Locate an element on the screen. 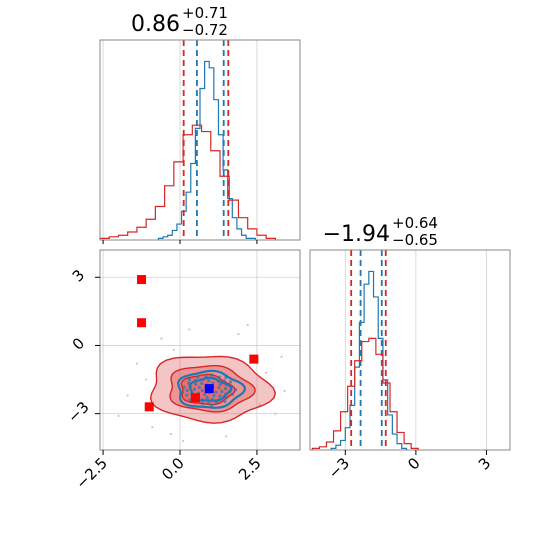 This screenshot has height=550, width=550. x-tick-label: 0 is located at coordinates (413, 463).